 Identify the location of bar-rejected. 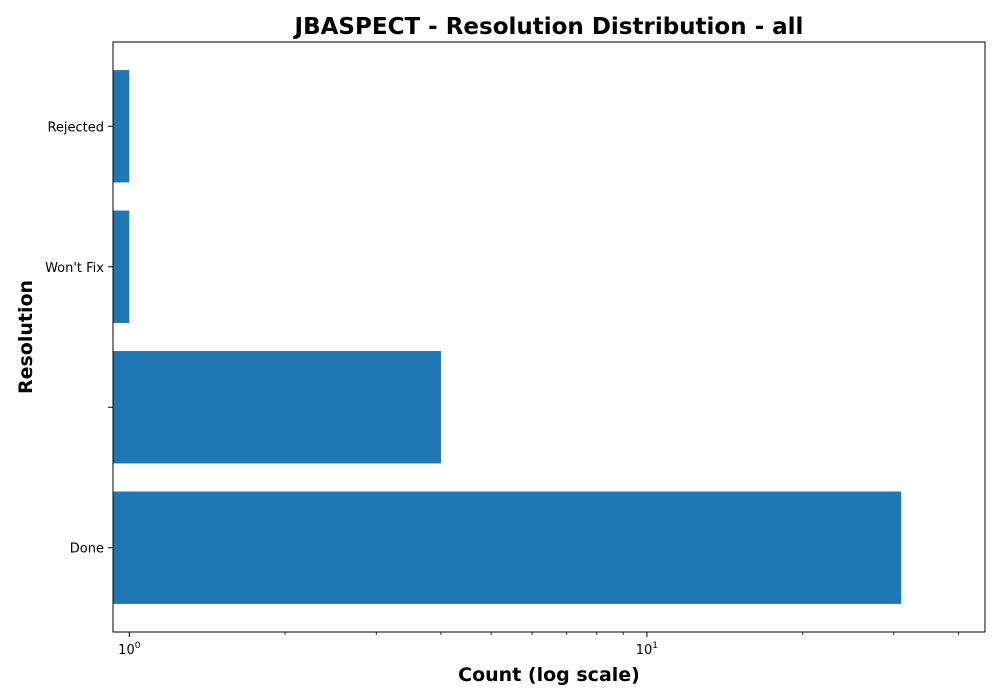
(121, 126).